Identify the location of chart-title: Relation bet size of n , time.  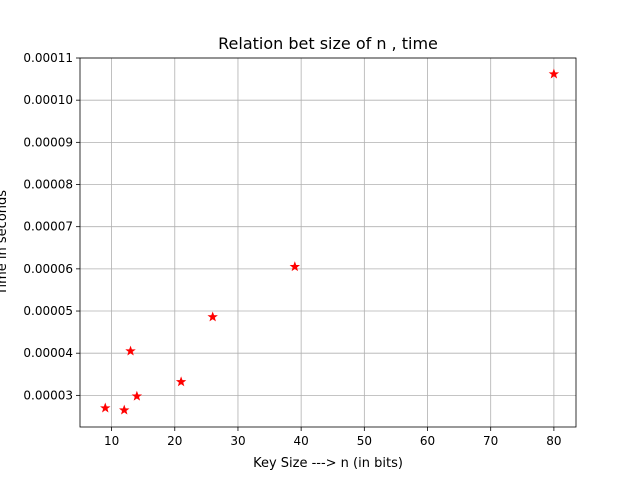
(328, 43).